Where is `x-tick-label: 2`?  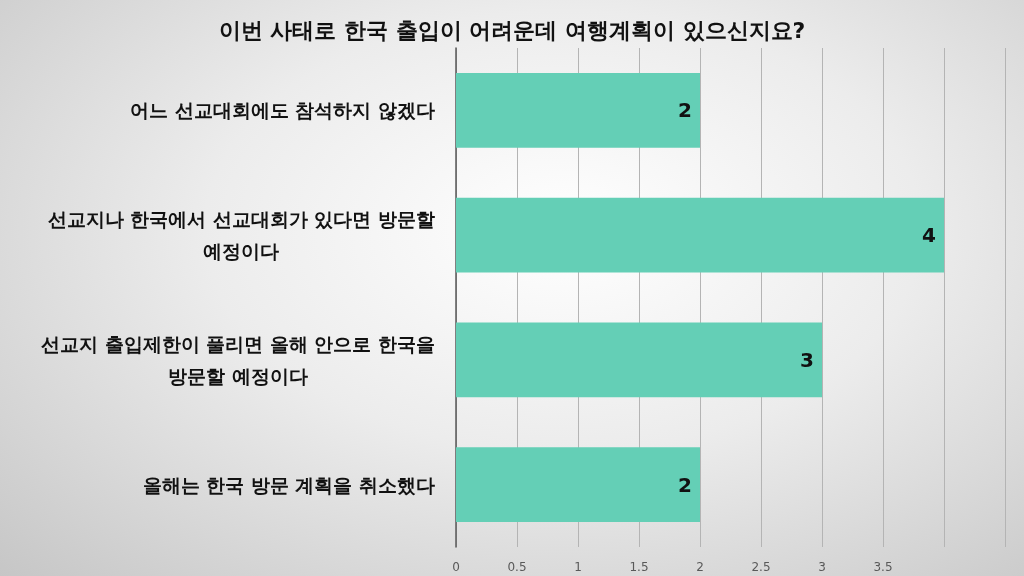
x-tick-label: 2 is located at coordinates (700, 567).